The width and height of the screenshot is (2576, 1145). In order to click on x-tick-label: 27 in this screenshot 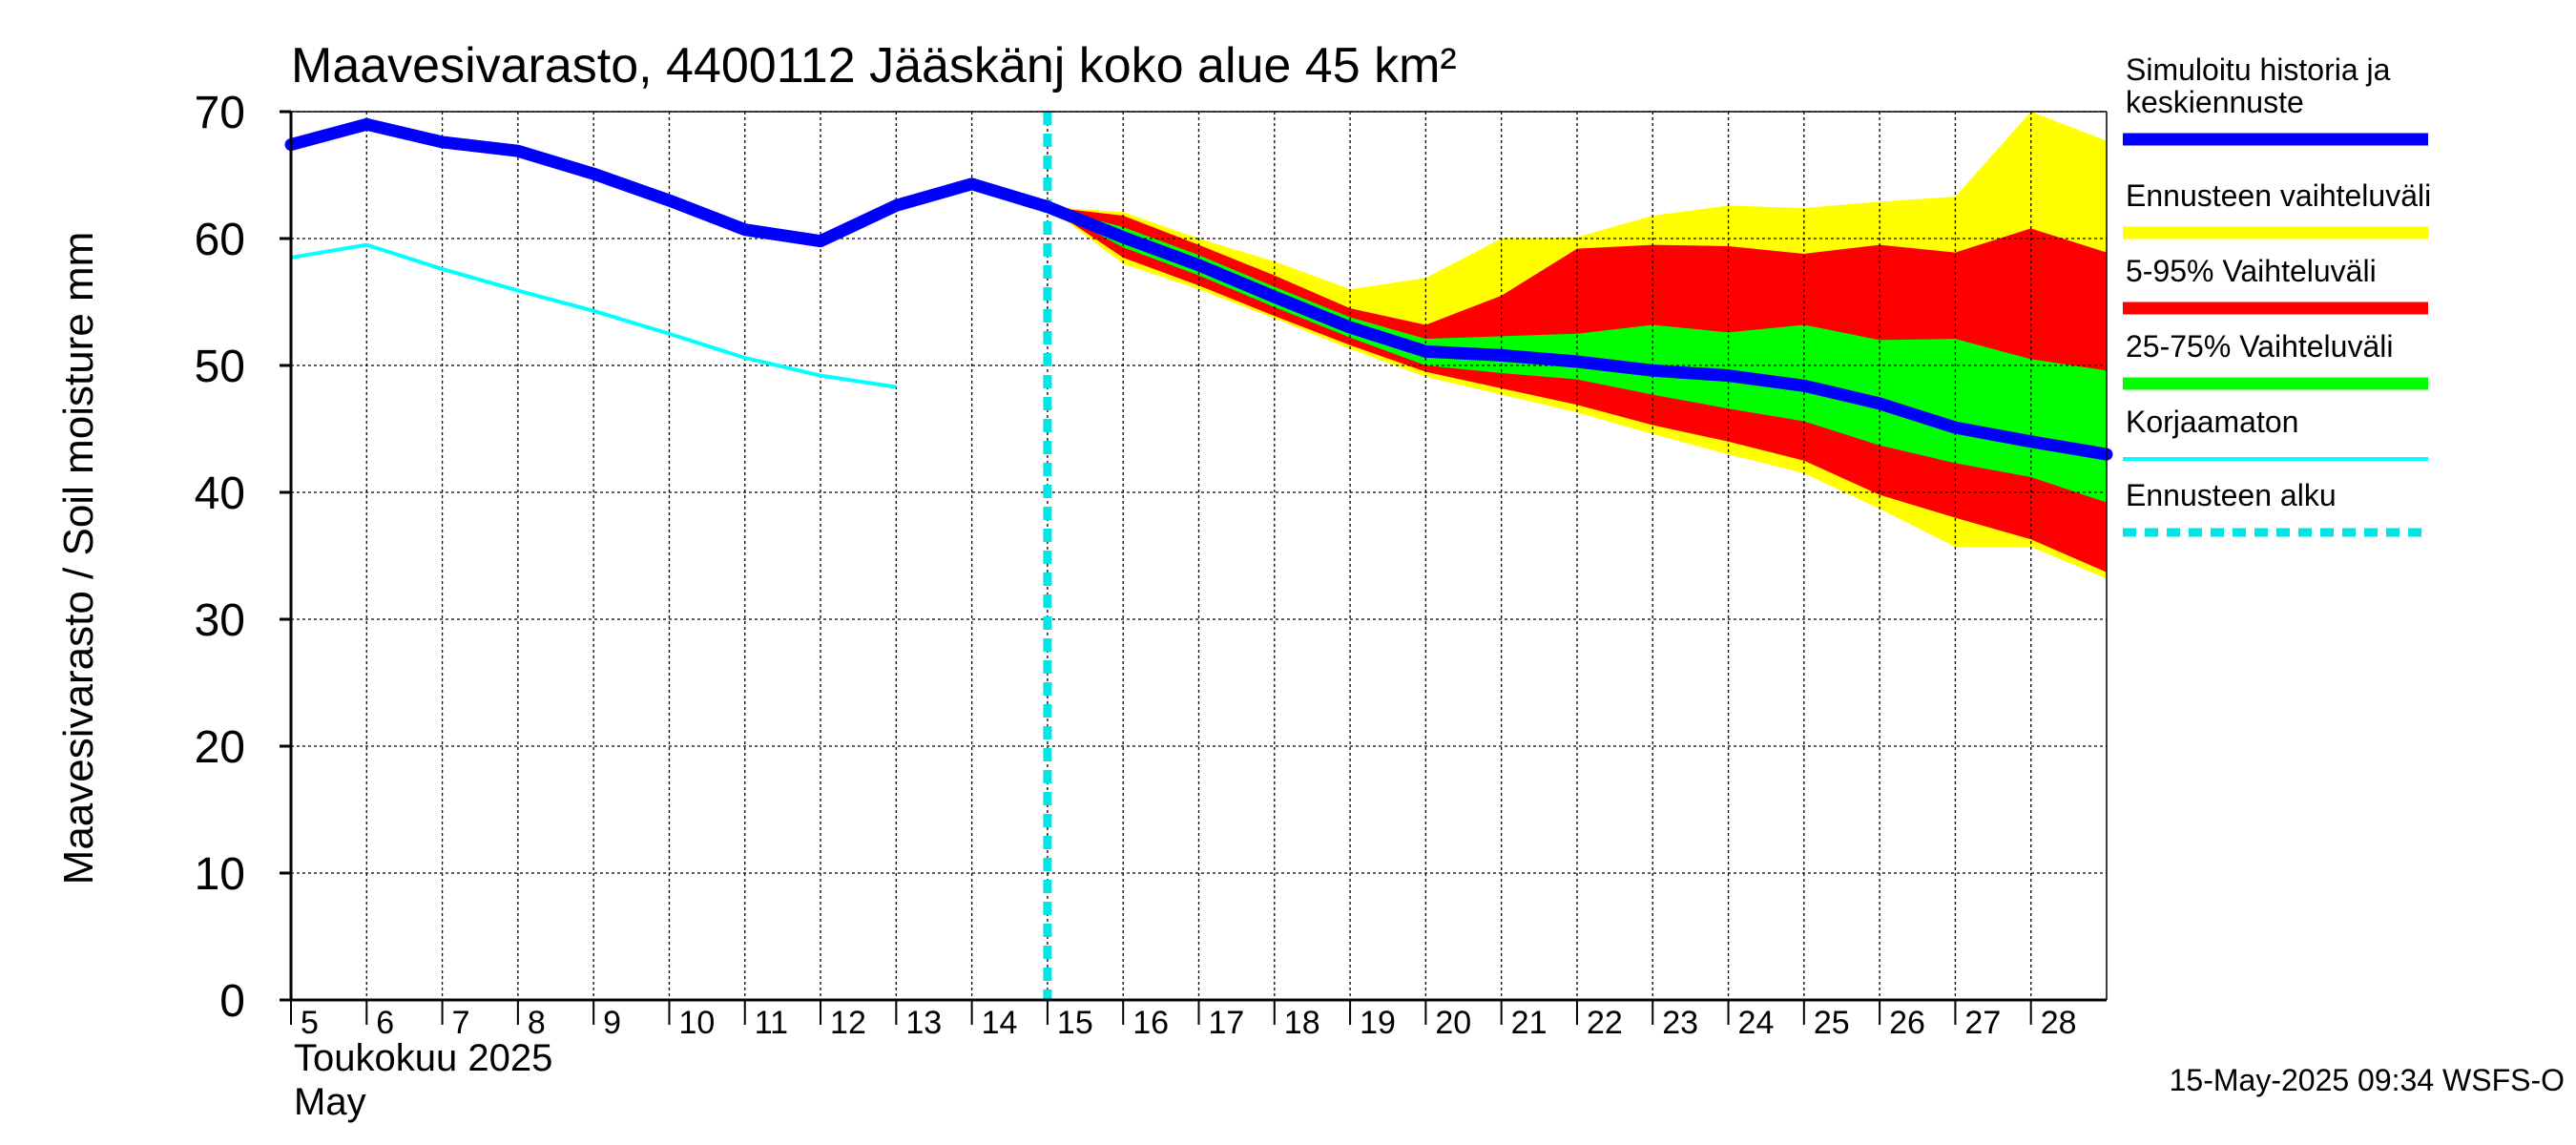, I will do `click(1982, 1023)`.